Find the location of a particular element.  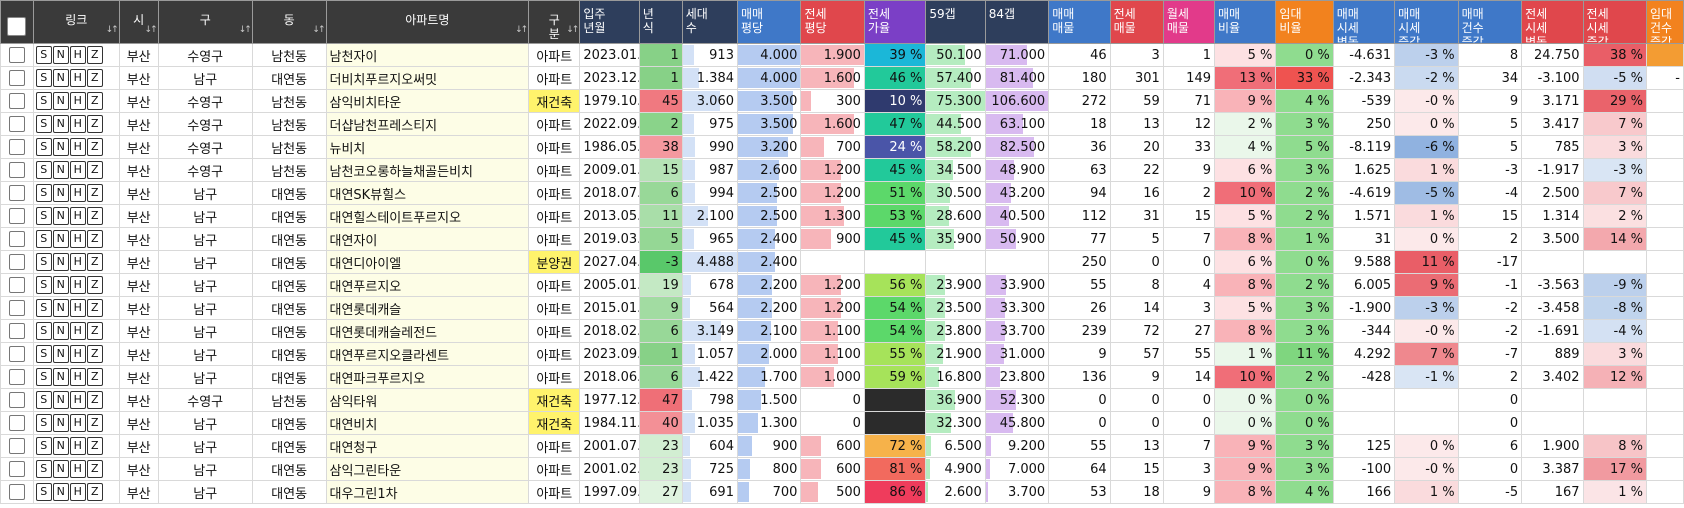

column-header-rci: 임대 건수 증감 is located at coordinates (1665, 22).